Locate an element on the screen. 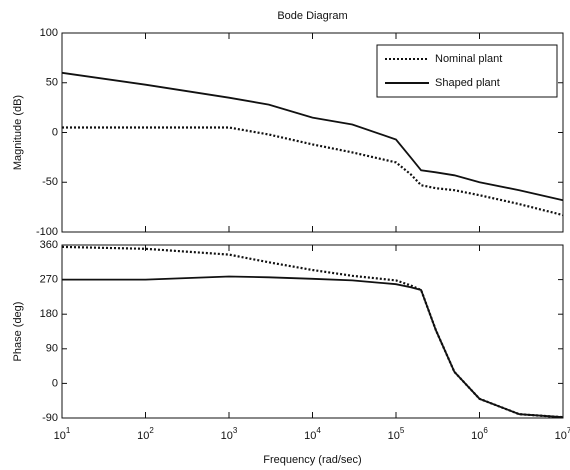  chart-title: Bode Diagram is located at coordinates (312, 16).